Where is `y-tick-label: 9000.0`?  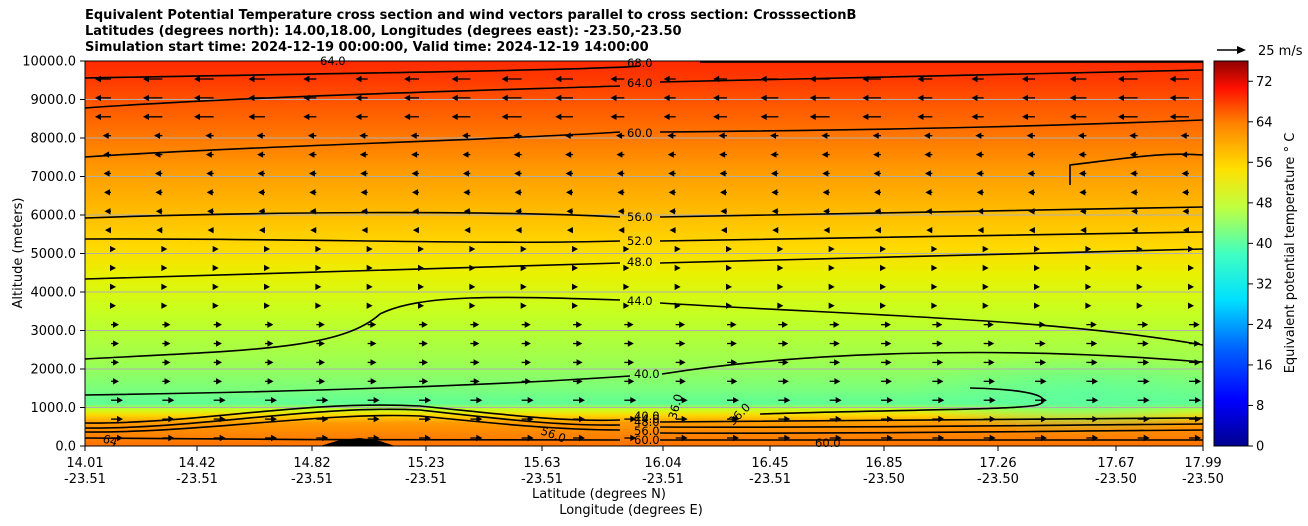 y-tick-label: 9000.0 is located at coordinates (54, 100).